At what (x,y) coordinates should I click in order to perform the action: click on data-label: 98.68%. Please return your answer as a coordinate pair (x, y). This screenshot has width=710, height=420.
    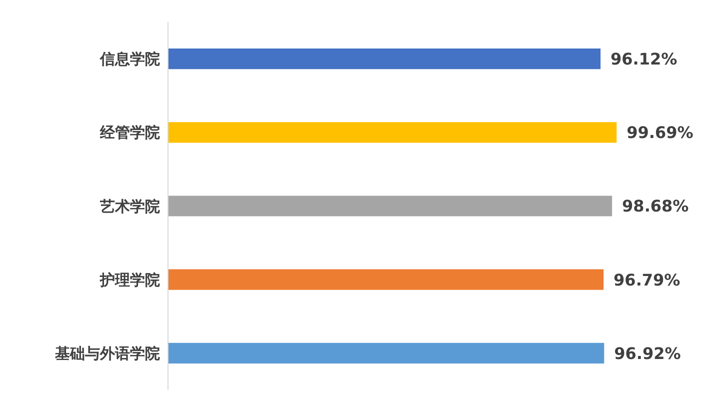
    Looking at the image, I should click on (655, 206).